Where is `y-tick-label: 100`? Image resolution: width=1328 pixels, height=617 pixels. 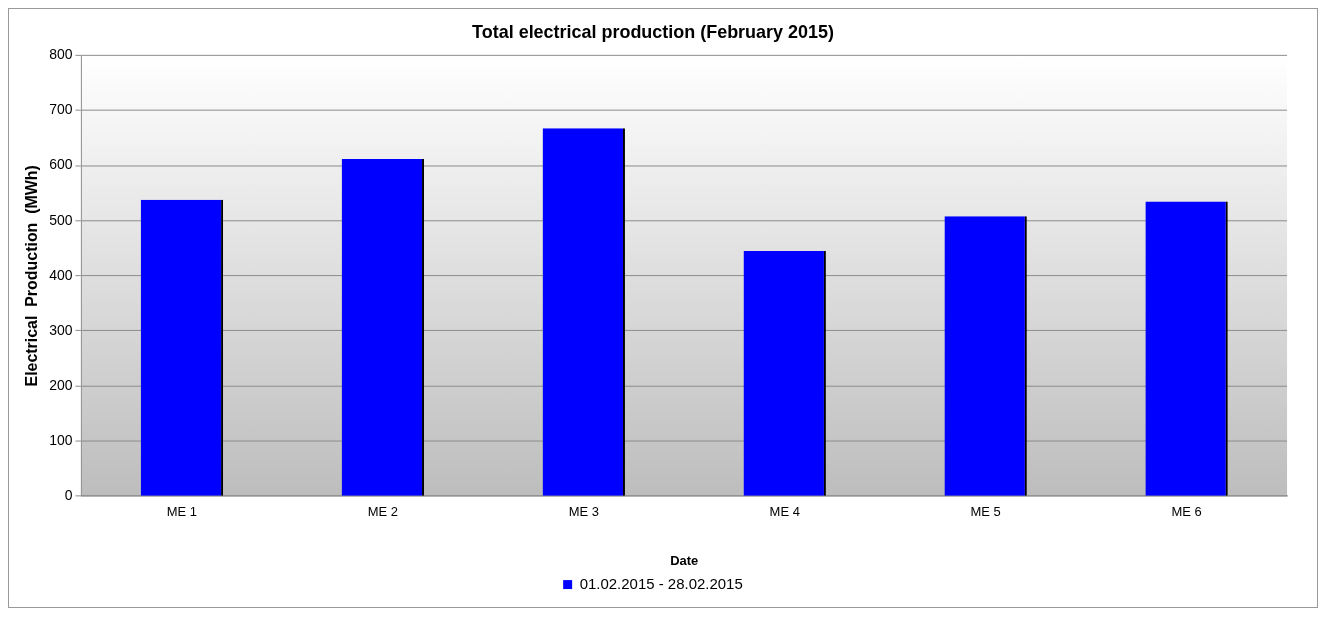 y-tick-label: 100 is located at coordinates (61, 439).